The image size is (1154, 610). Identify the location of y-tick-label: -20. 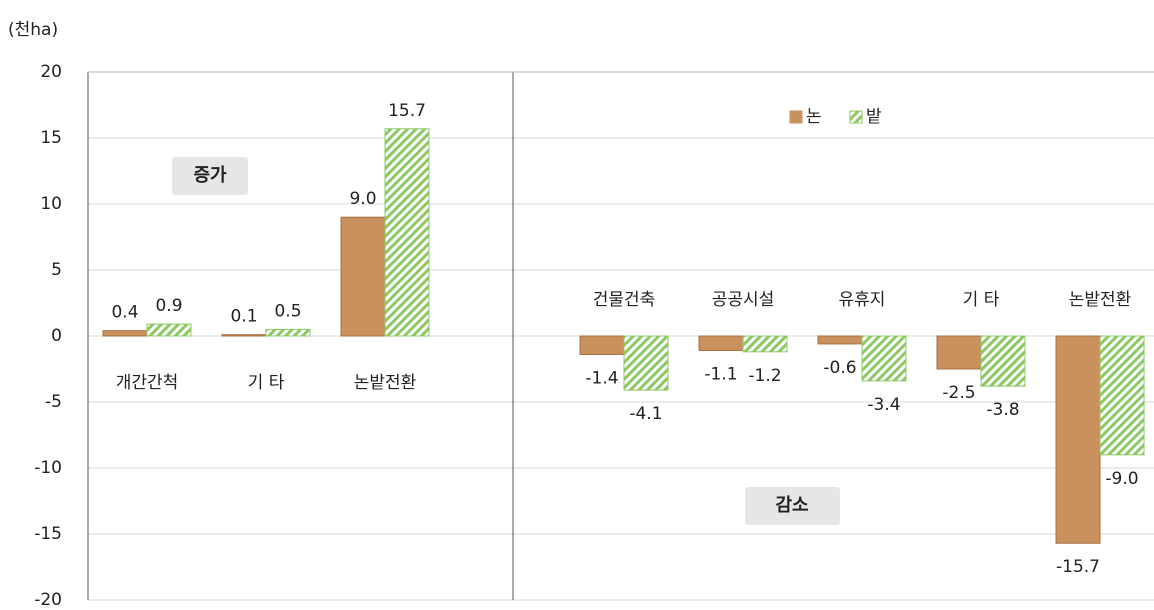
(48, 600).